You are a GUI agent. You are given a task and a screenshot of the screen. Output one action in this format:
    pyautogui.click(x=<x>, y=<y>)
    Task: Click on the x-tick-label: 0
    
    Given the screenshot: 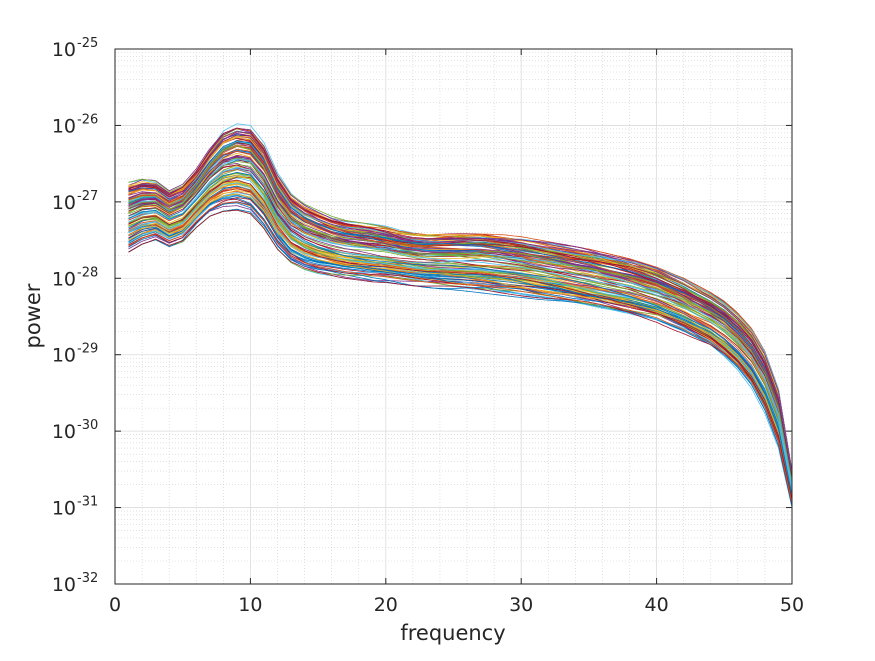 What is the action you would take?
    pyautogui.click(x=115, y=605)
    